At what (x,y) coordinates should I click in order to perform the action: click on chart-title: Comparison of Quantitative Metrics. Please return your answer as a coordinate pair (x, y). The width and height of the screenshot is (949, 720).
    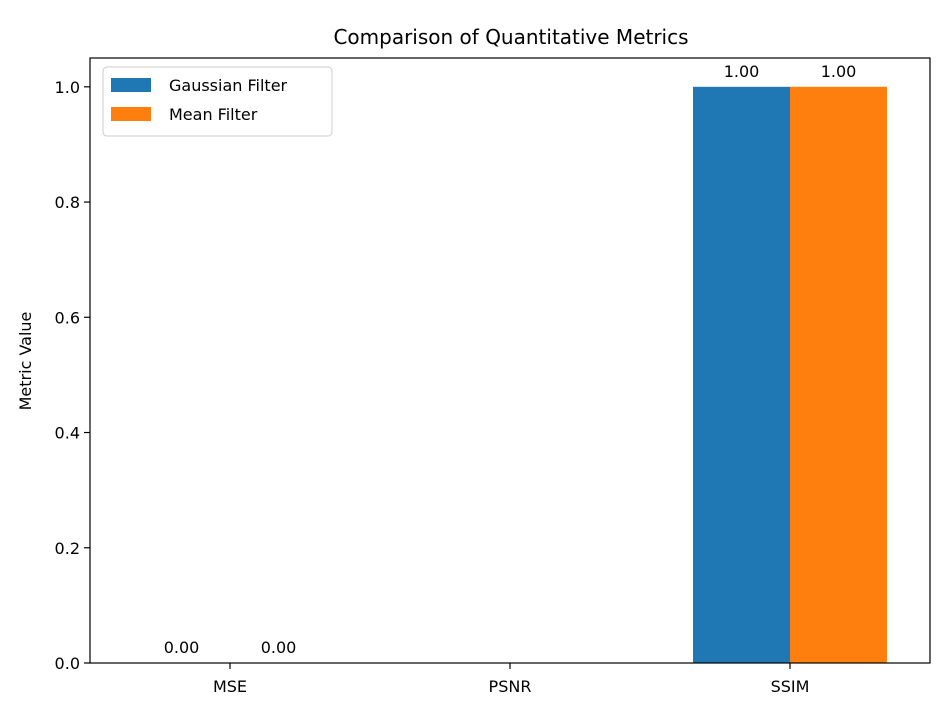
    Looking at the image, I should click on (510, 37).